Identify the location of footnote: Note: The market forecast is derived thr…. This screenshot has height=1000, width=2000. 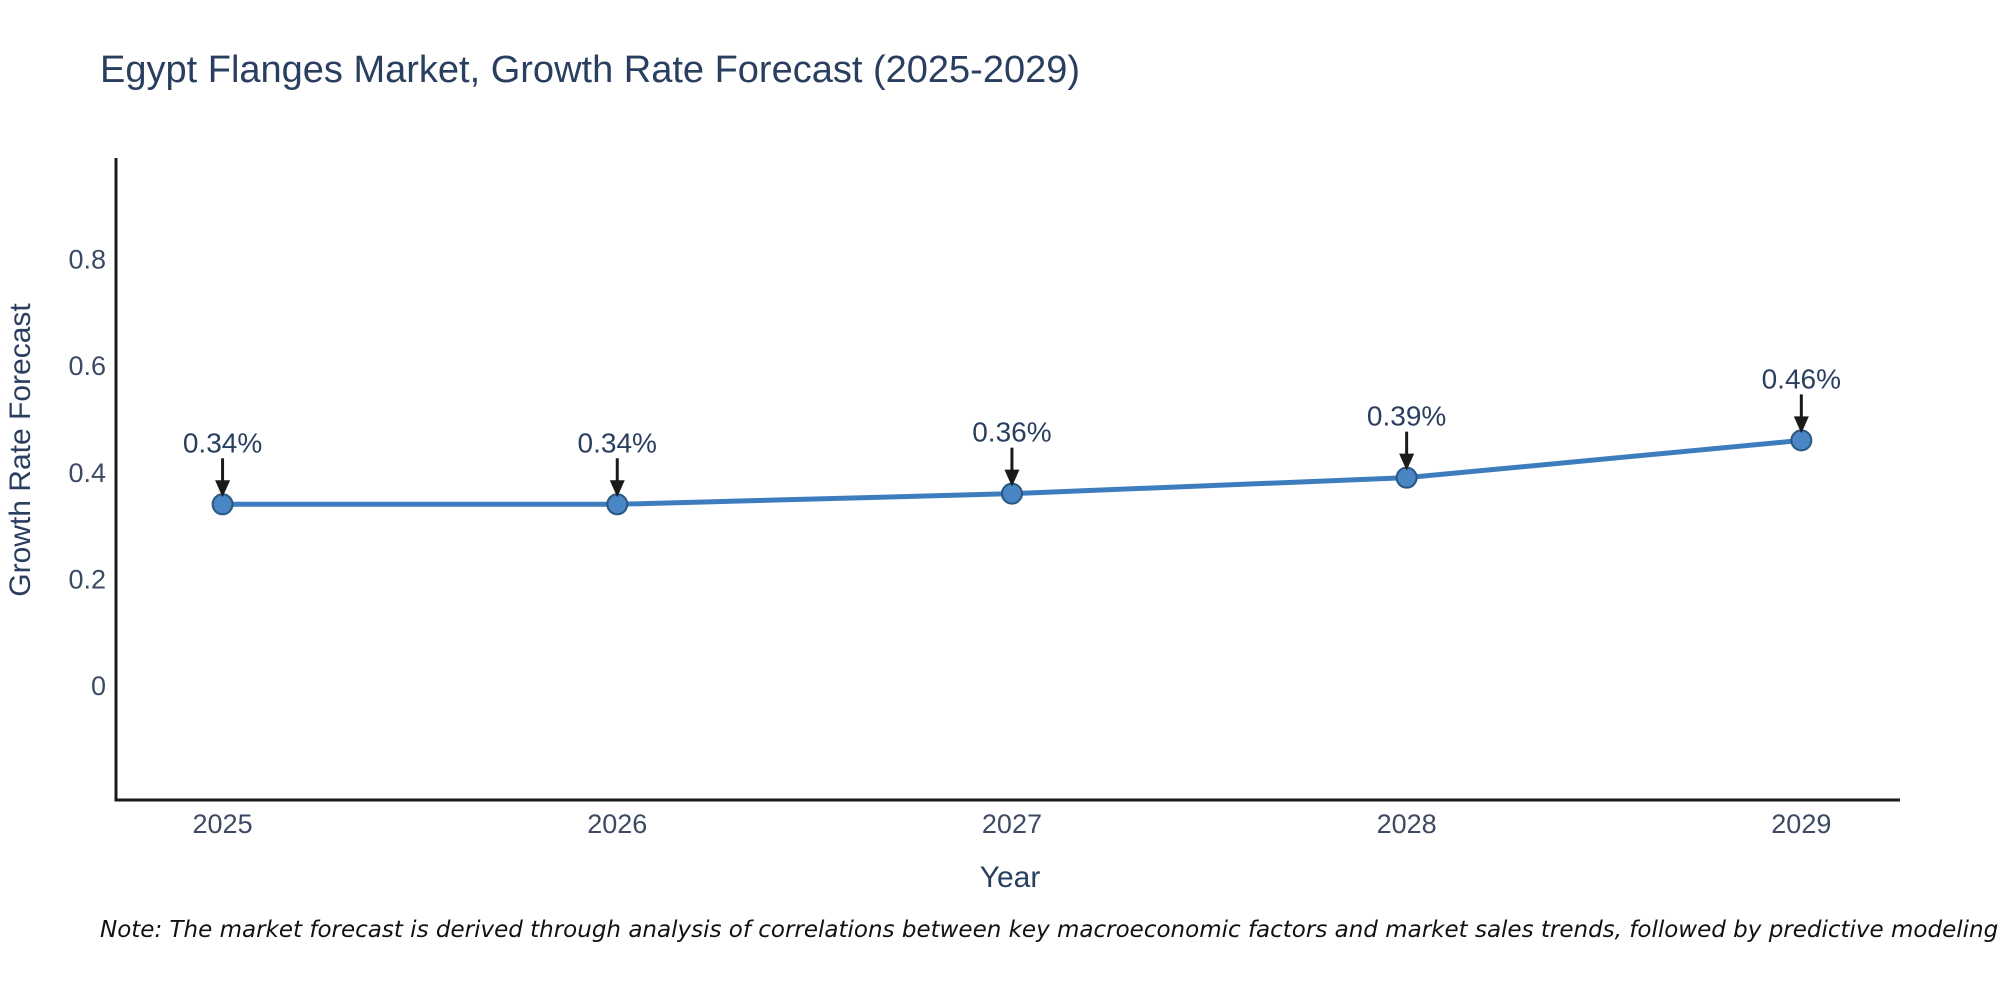
(1050, 930).